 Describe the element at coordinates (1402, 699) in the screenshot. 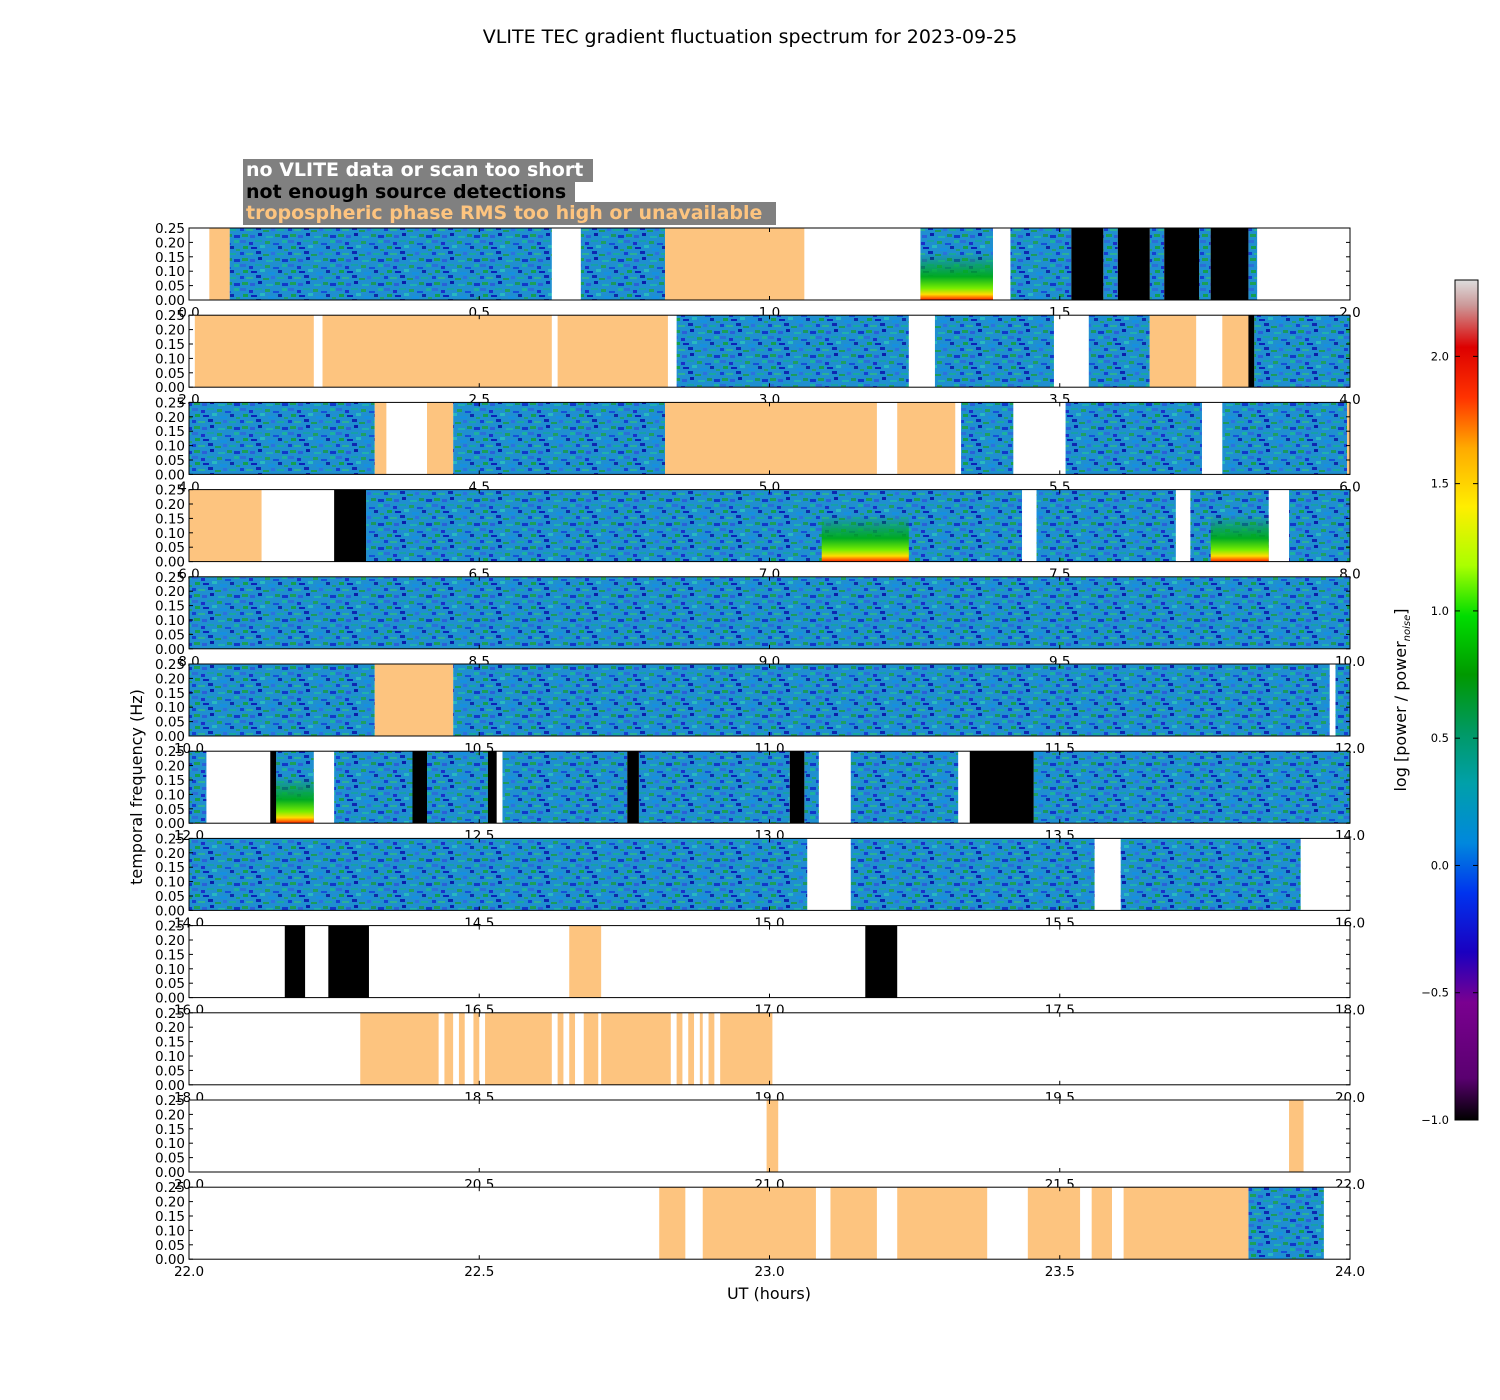

I see `colorbar-label: log [power / powernoise]` at that location.